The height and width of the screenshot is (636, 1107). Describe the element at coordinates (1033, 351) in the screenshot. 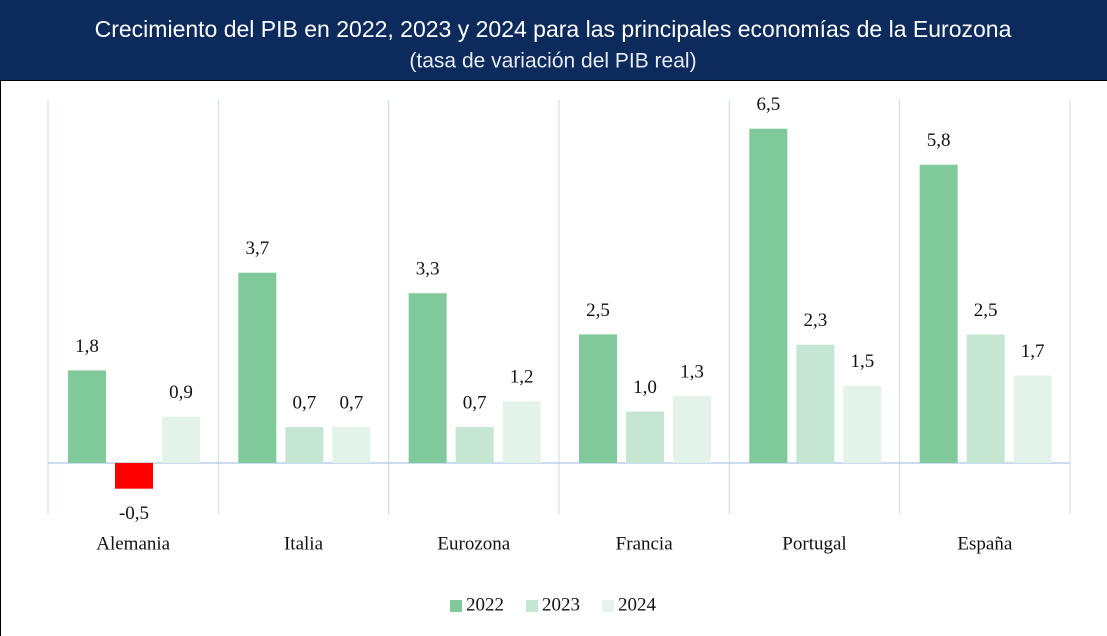

I see `value-label: 1,7` at that location.